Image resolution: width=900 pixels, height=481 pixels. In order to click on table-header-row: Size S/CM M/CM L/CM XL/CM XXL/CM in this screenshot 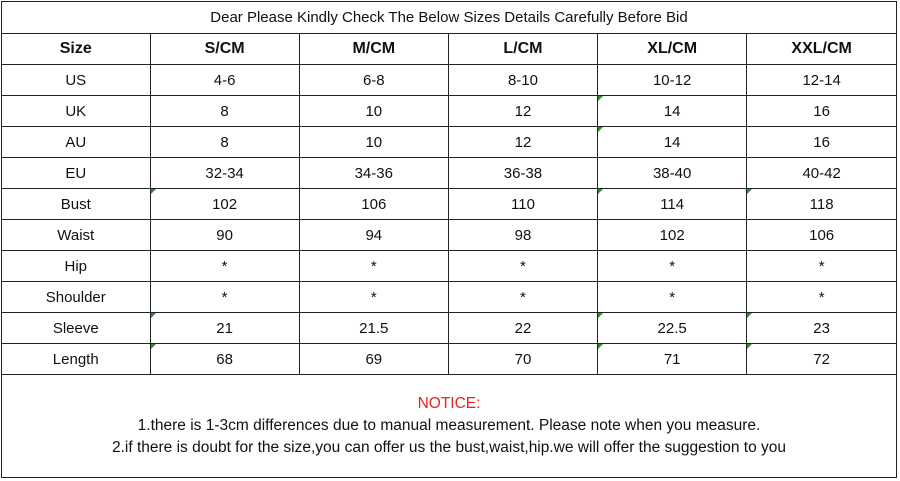, I will do `click(449, 49)`.